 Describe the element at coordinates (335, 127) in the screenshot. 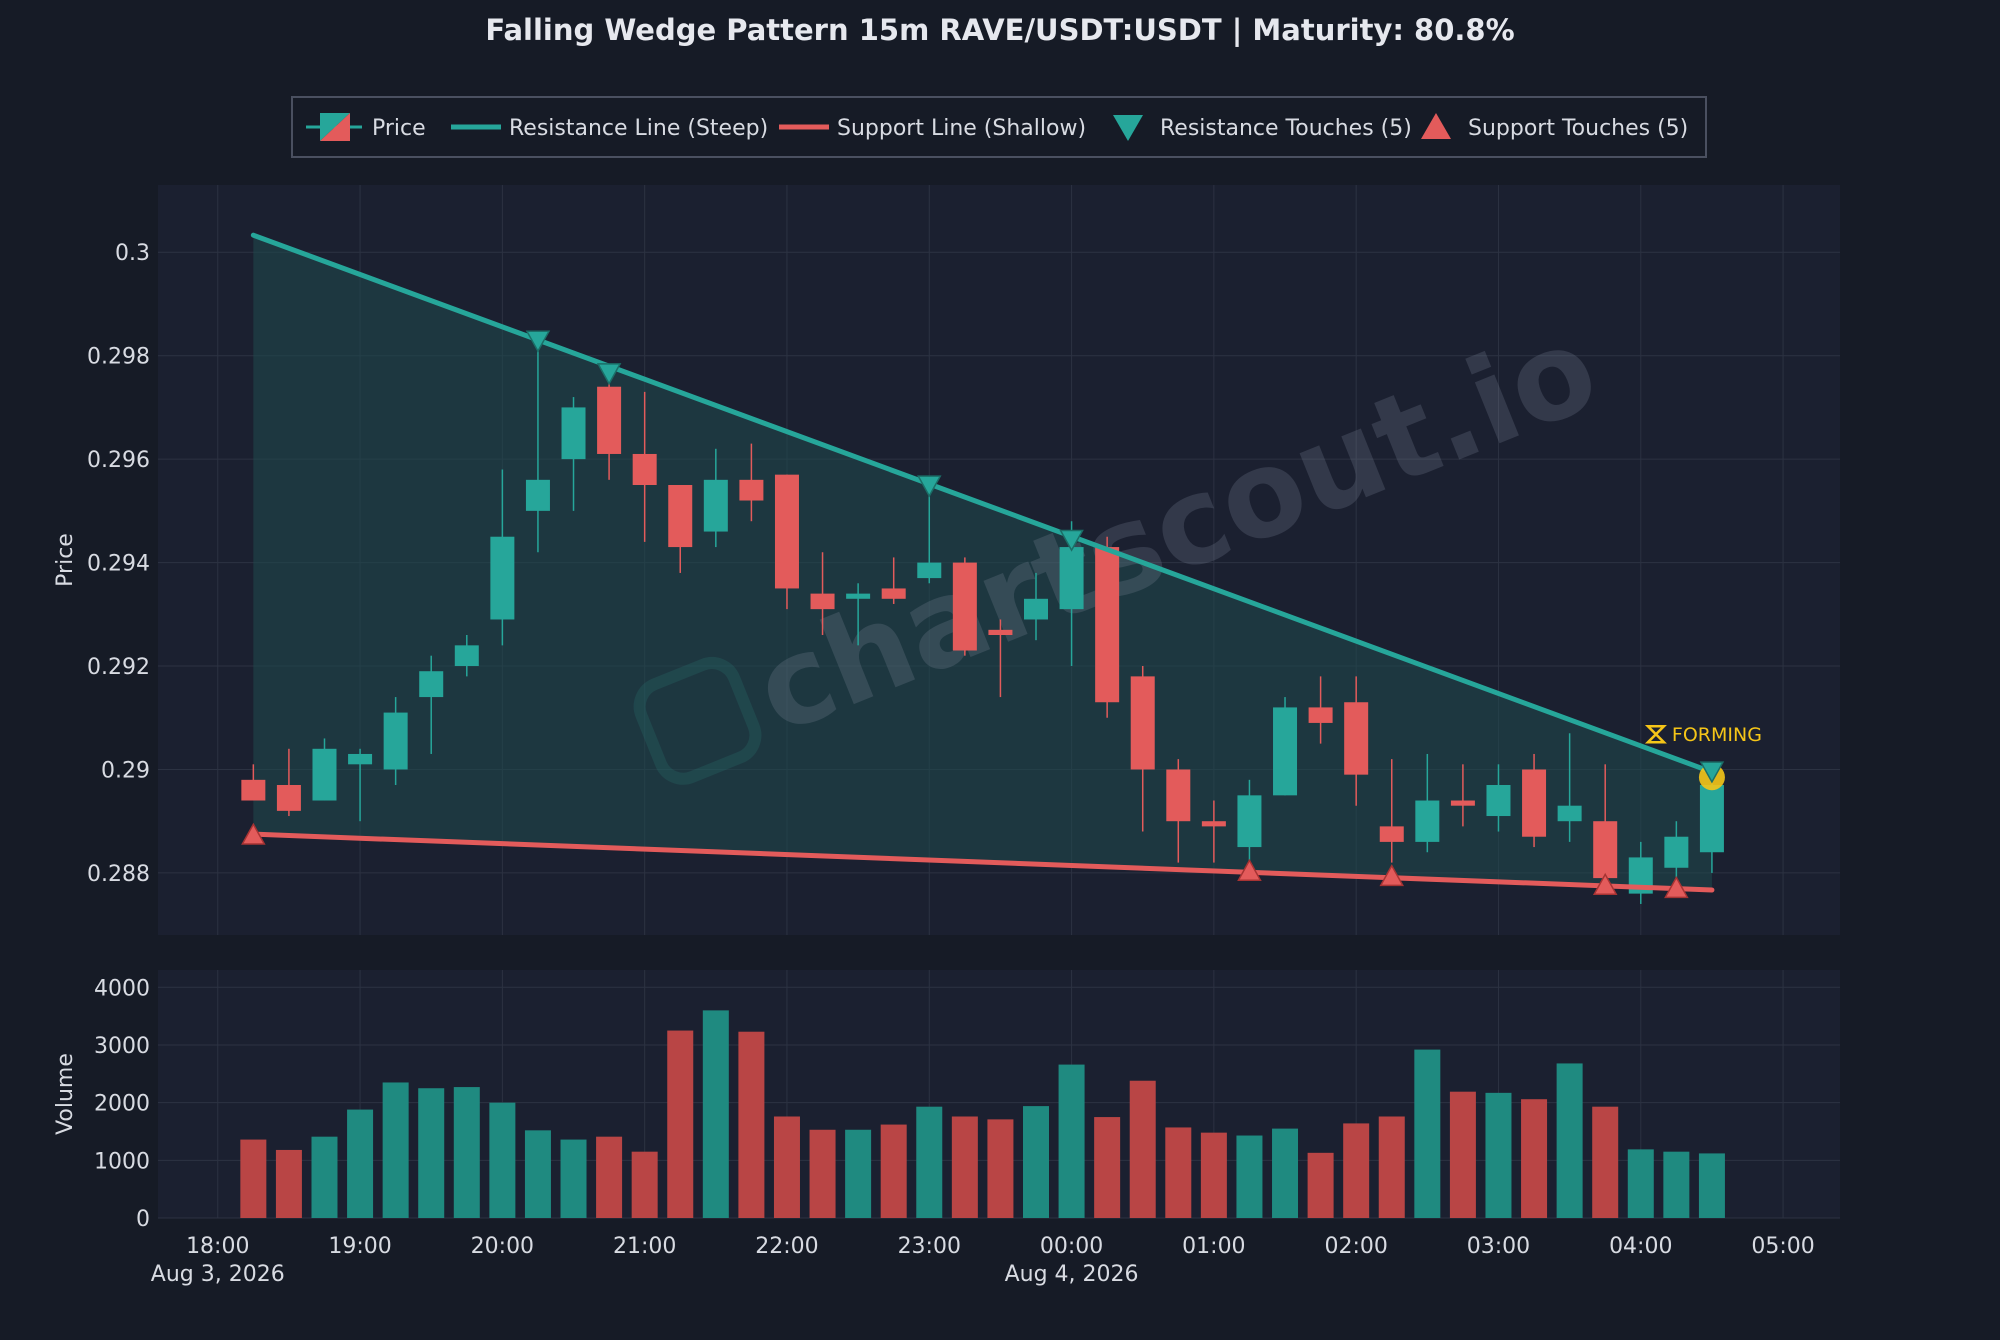

I see `legend-price-swatch-bear` at that location.